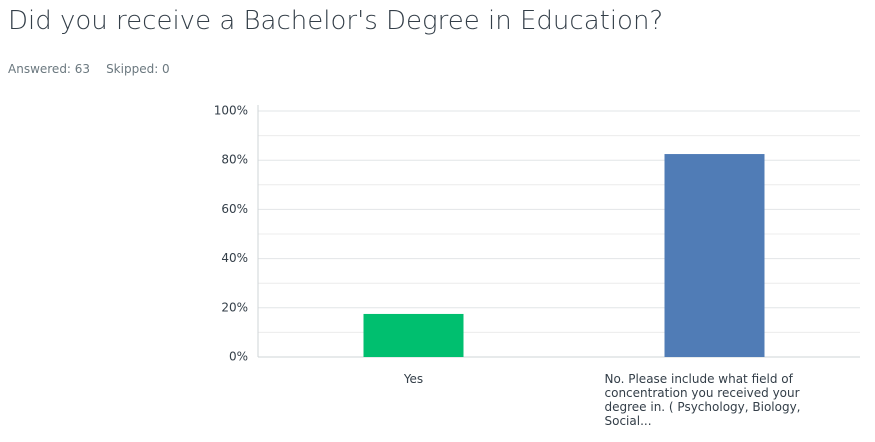 This screenshot has width=875, height=442. What do you see at coordinates (238, 357) in the screenshot?
I see `y-tick-label: 0%` at bounding box center [238, 357].